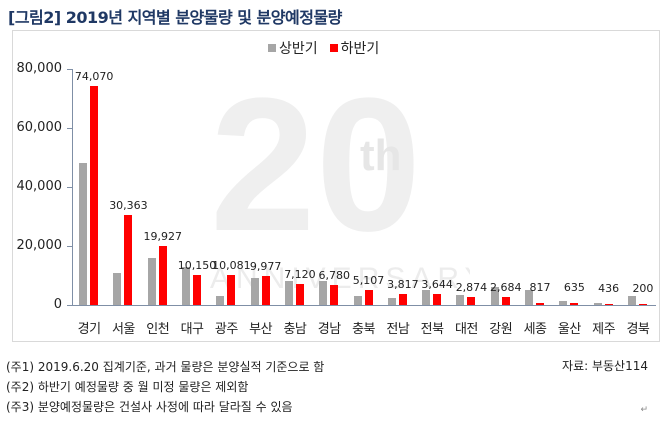 The height and width of the screenshot is (423, 670). I want to click on data-label: 74,070, so click(94, 77).